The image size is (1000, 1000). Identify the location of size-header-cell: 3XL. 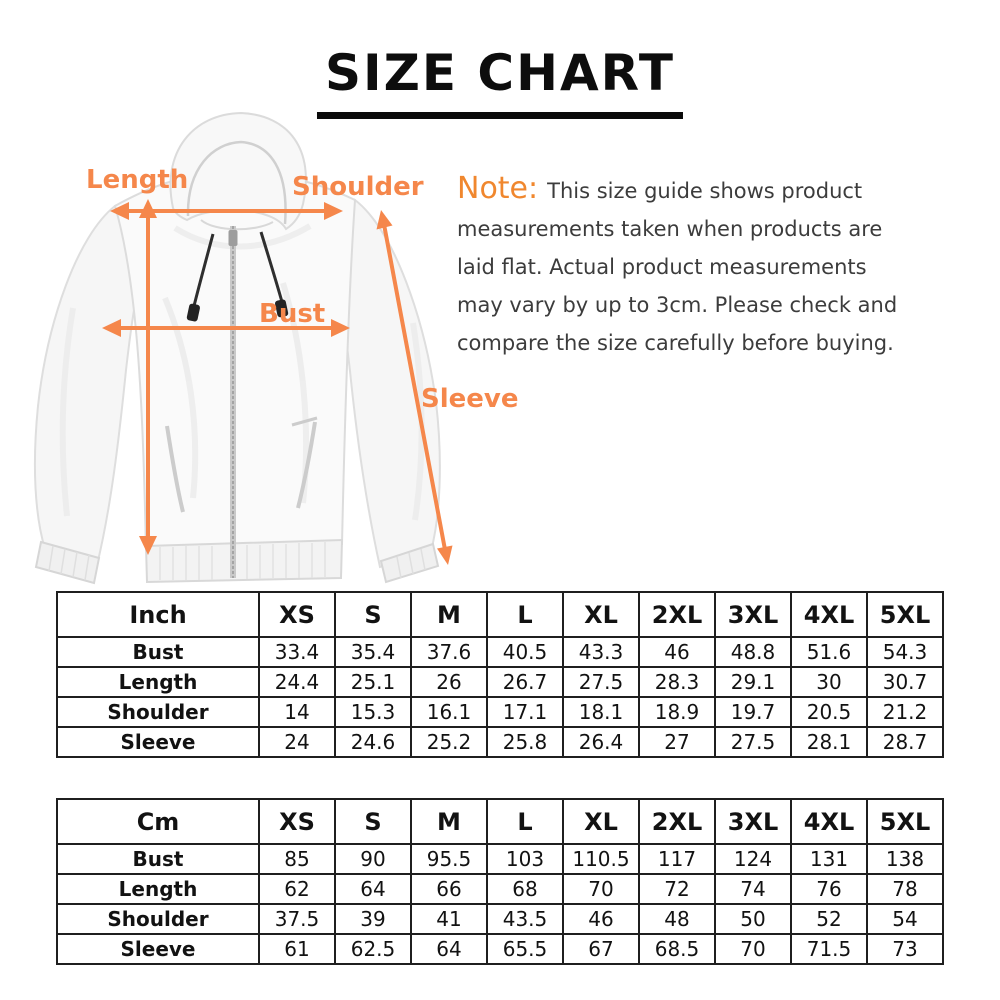
(753, 614).